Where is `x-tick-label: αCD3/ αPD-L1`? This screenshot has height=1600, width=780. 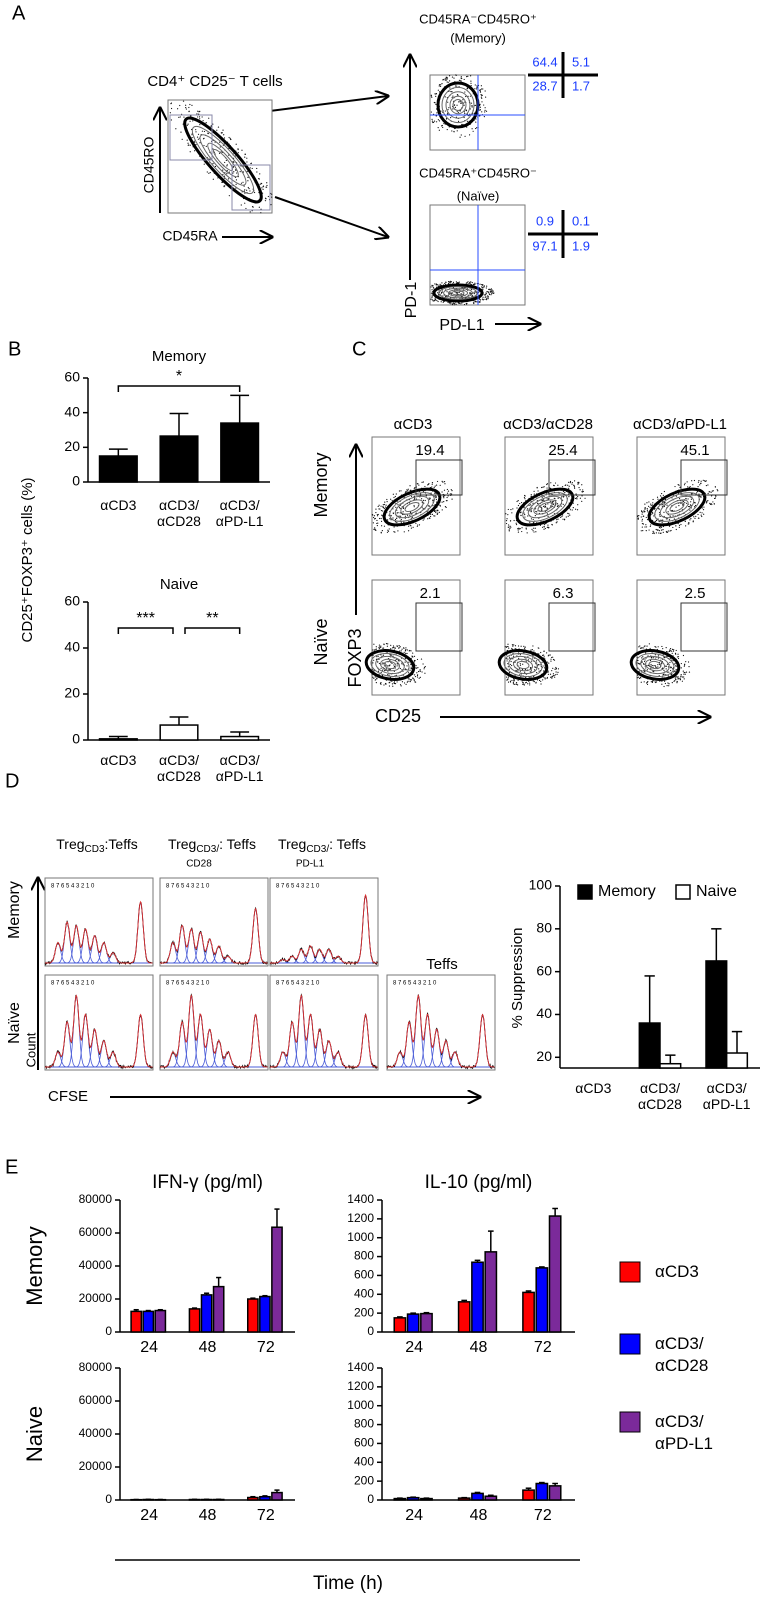 x-tick-label: αCD3/ αPD-L1 is located at coordinates (726, 1096).